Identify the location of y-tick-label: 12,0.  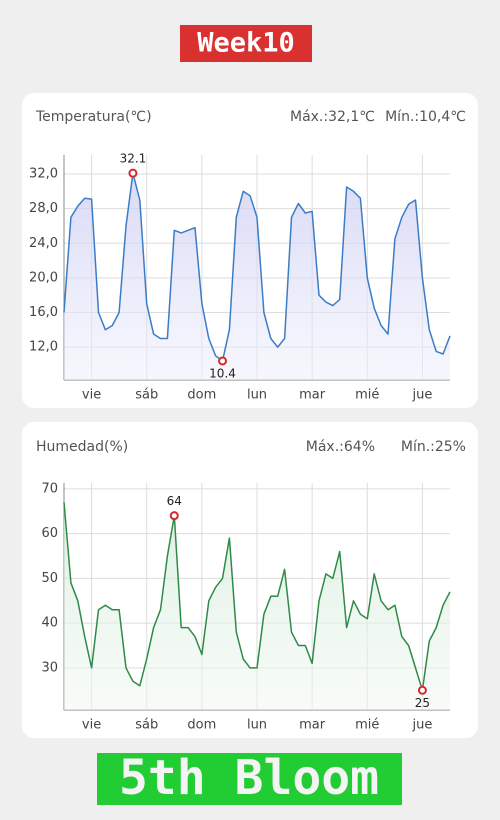
(43, 347).